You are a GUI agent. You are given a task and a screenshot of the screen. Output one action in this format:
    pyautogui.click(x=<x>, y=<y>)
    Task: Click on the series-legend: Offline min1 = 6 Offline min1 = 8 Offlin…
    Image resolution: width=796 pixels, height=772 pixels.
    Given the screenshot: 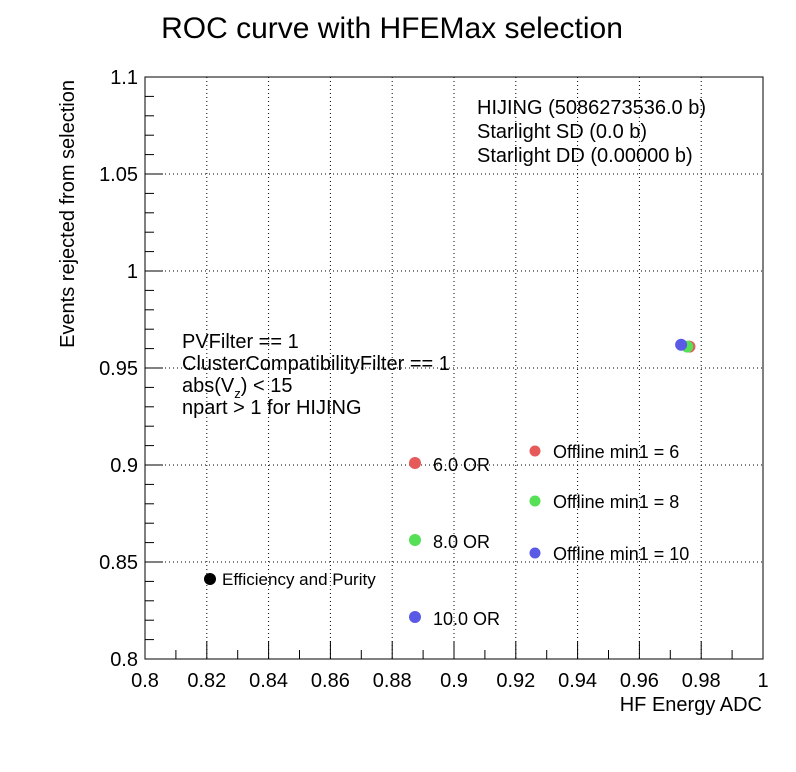 What is the action you would take?
    pyautogui.click(x=609, y=503)
    